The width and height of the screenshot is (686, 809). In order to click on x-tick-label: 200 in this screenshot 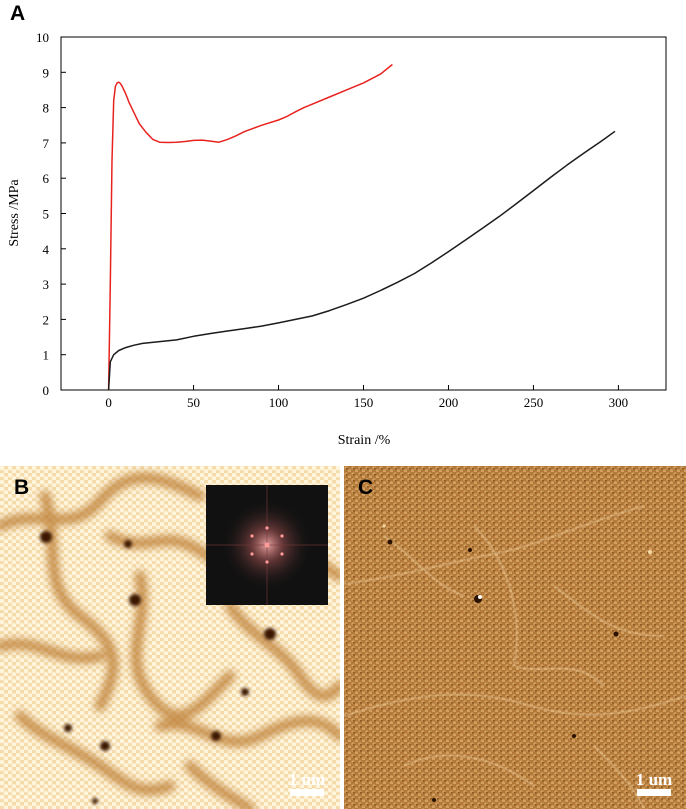, I will do `click(449, 402)`.